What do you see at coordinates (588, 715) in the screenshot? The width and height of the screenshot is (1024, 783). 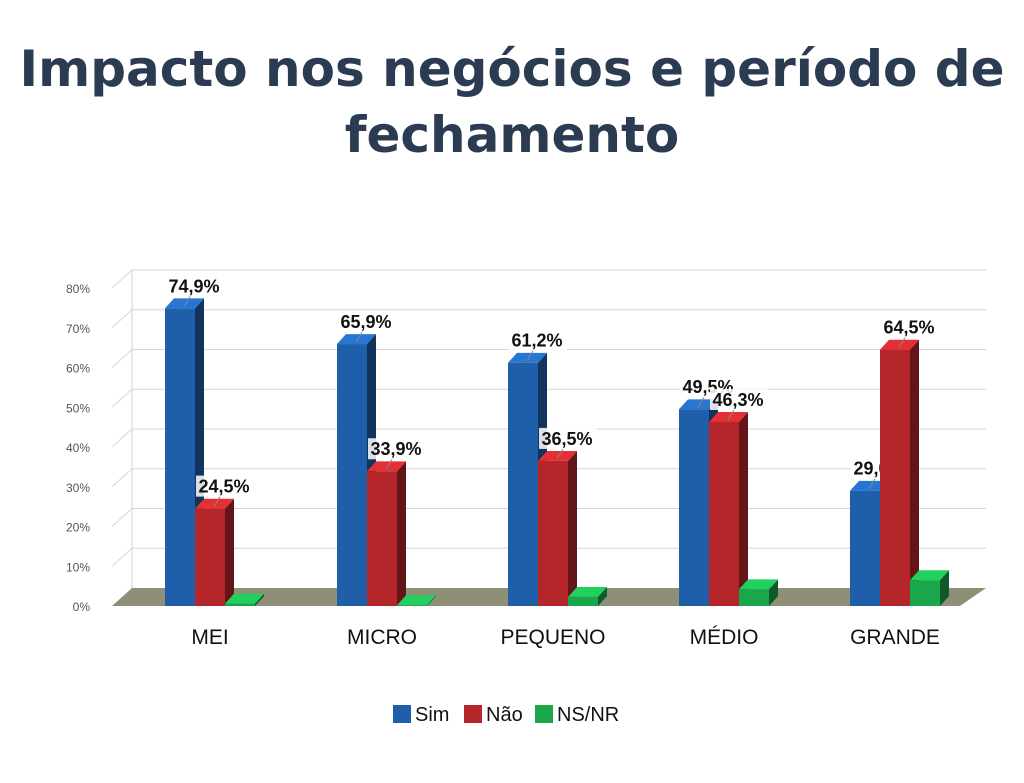 I see `legend-label: NS/NR` at bounding box center [588, 715].